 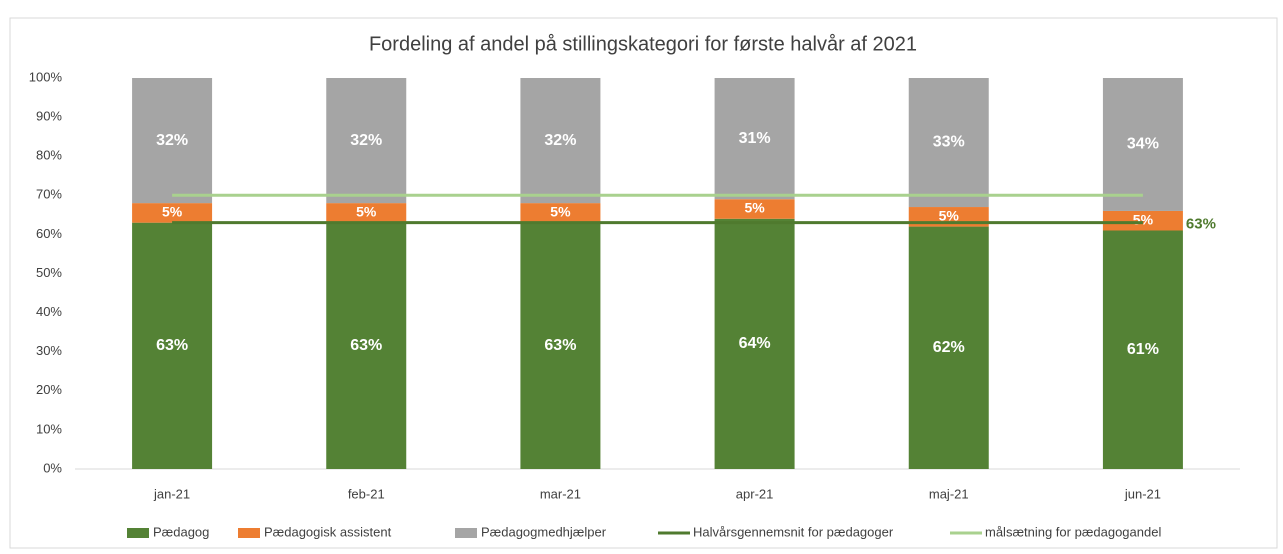 What do you see at coordinates (49, 233) in the screenshot?
I see `y-tick-label: 60%` at bounding box center [49, 233].